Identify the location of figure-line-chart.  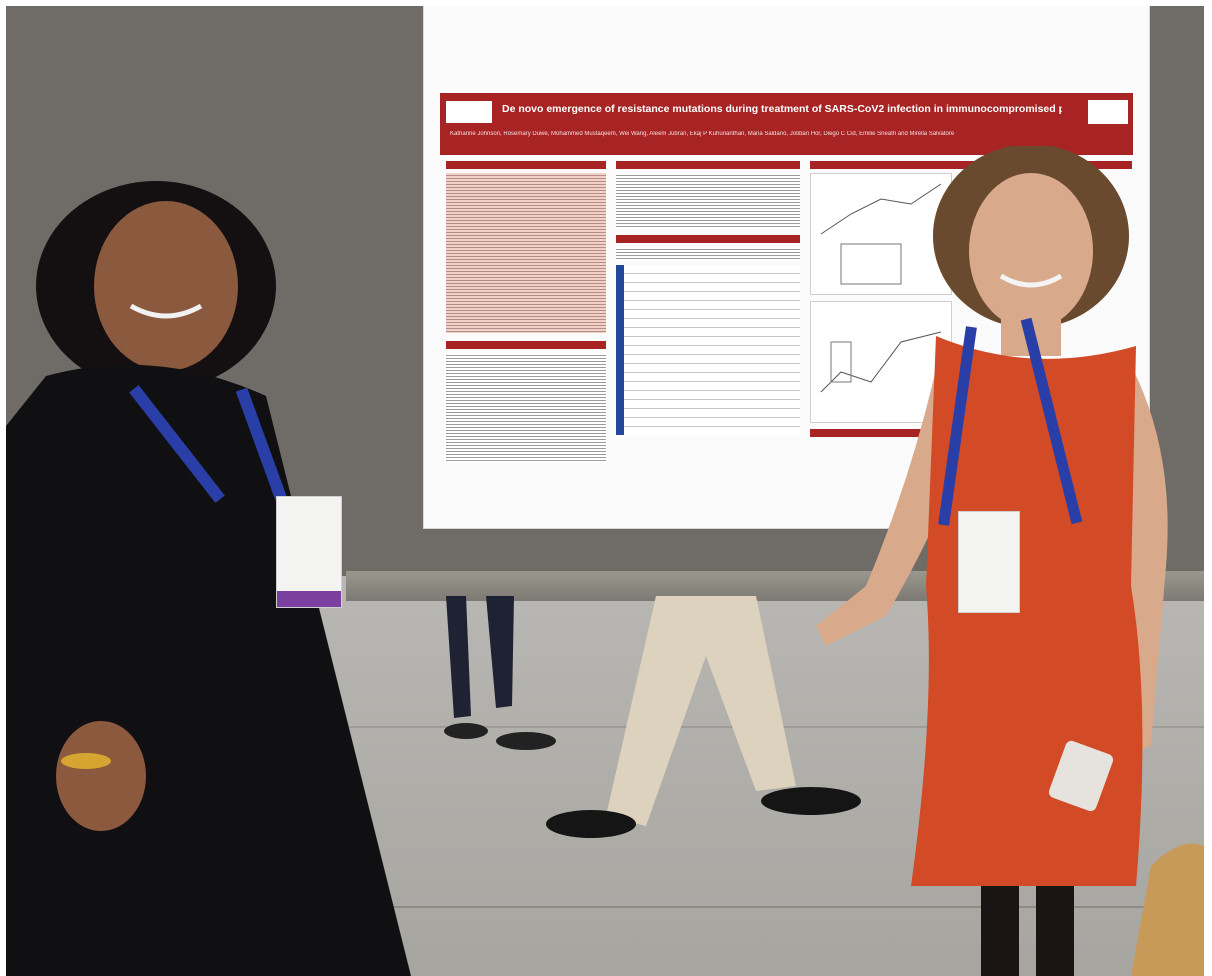
(881, 234).